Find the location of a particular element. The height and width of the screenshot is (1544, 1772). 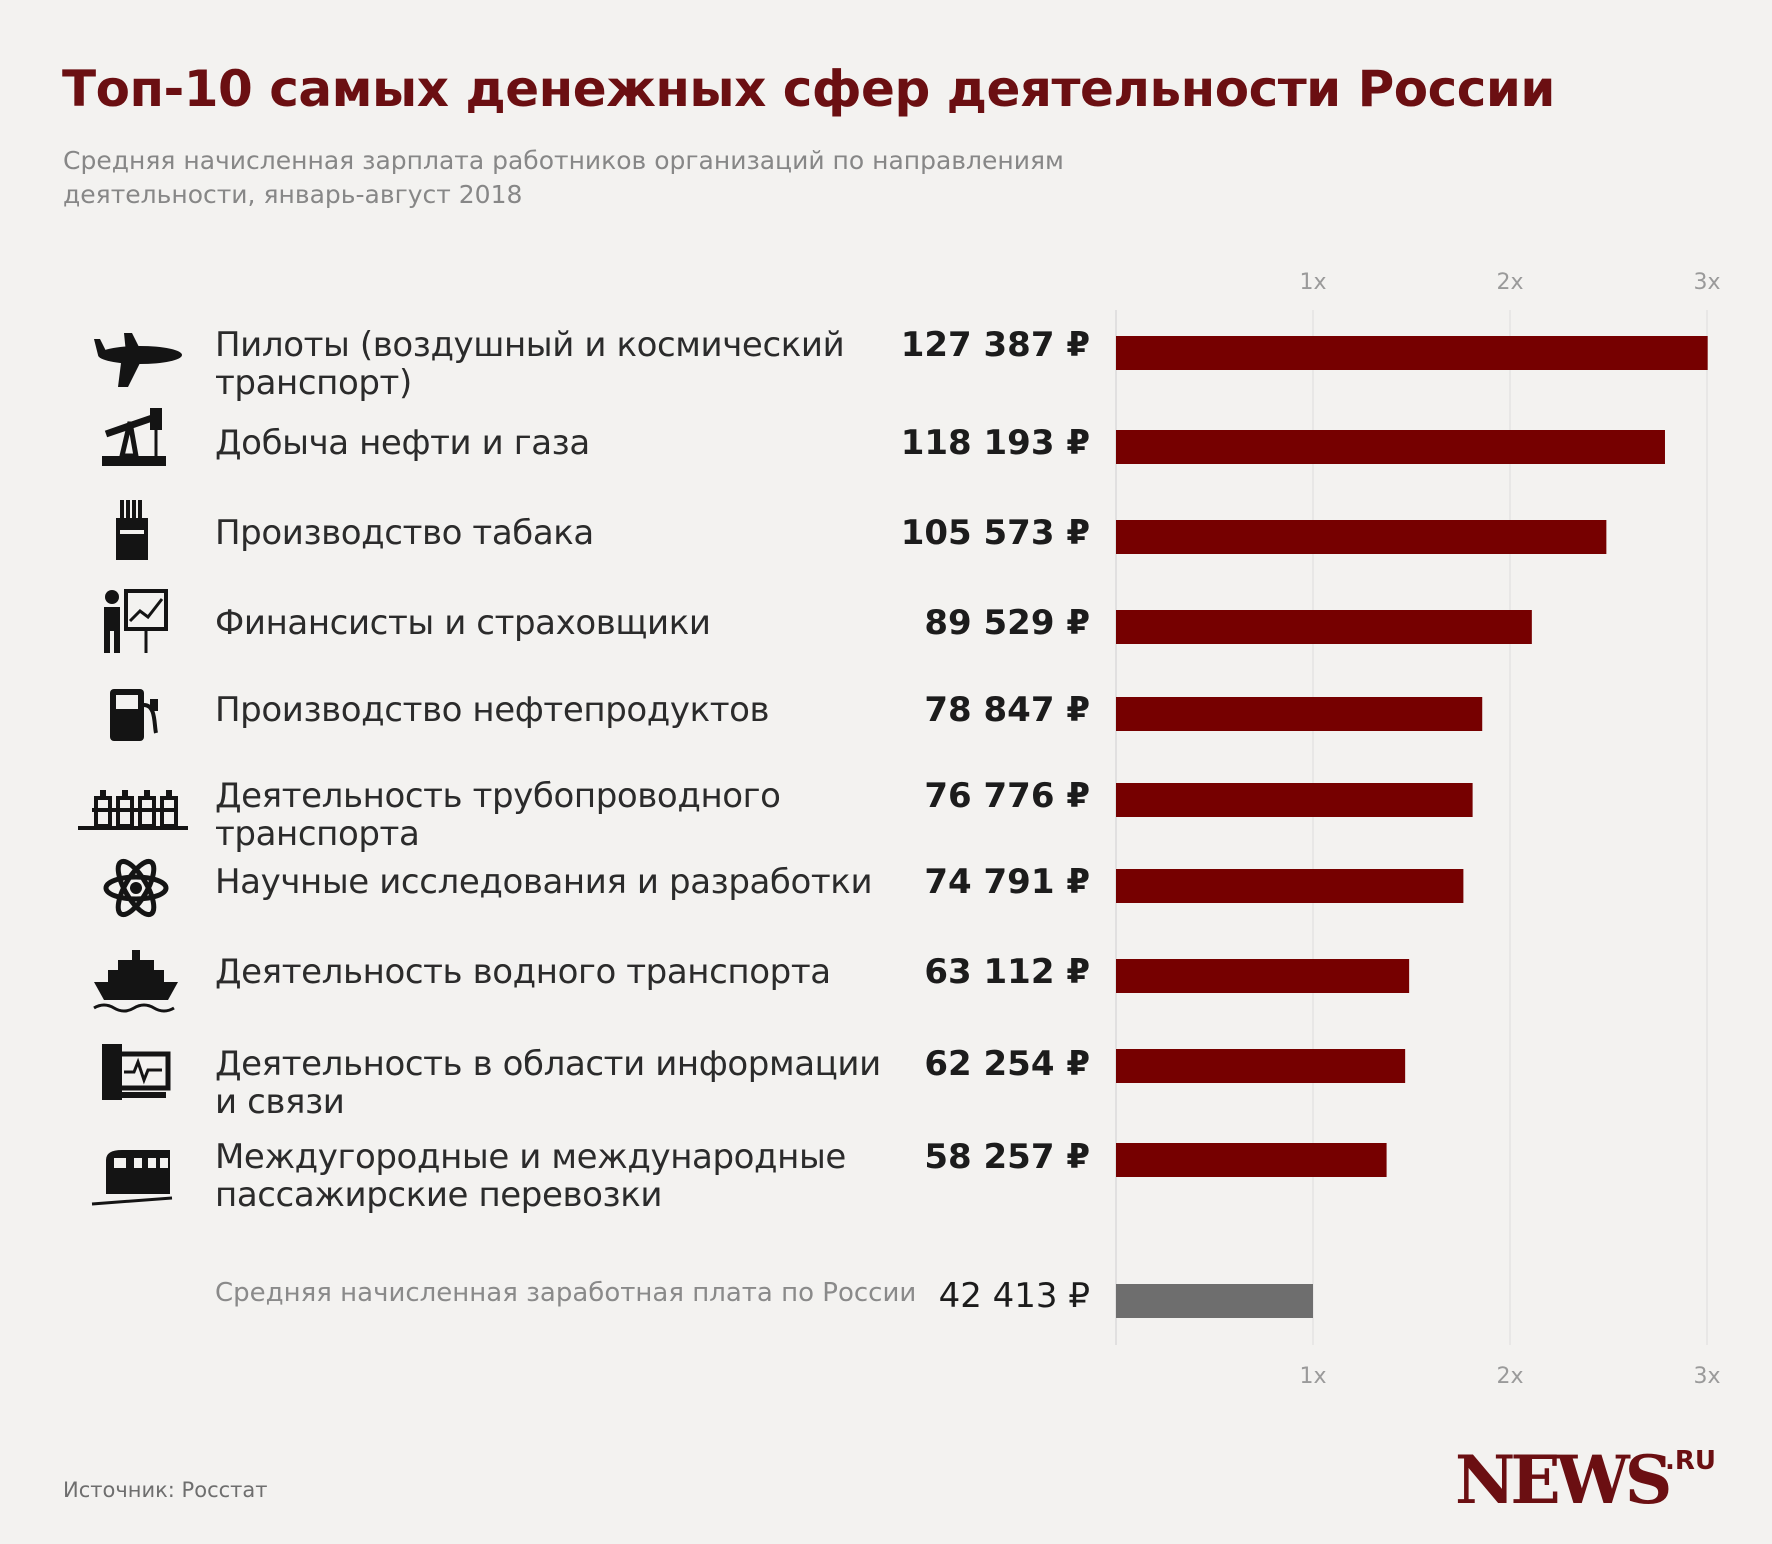

row-label-line1: Добыча нефти и газа is located at coordinates (402, 443).